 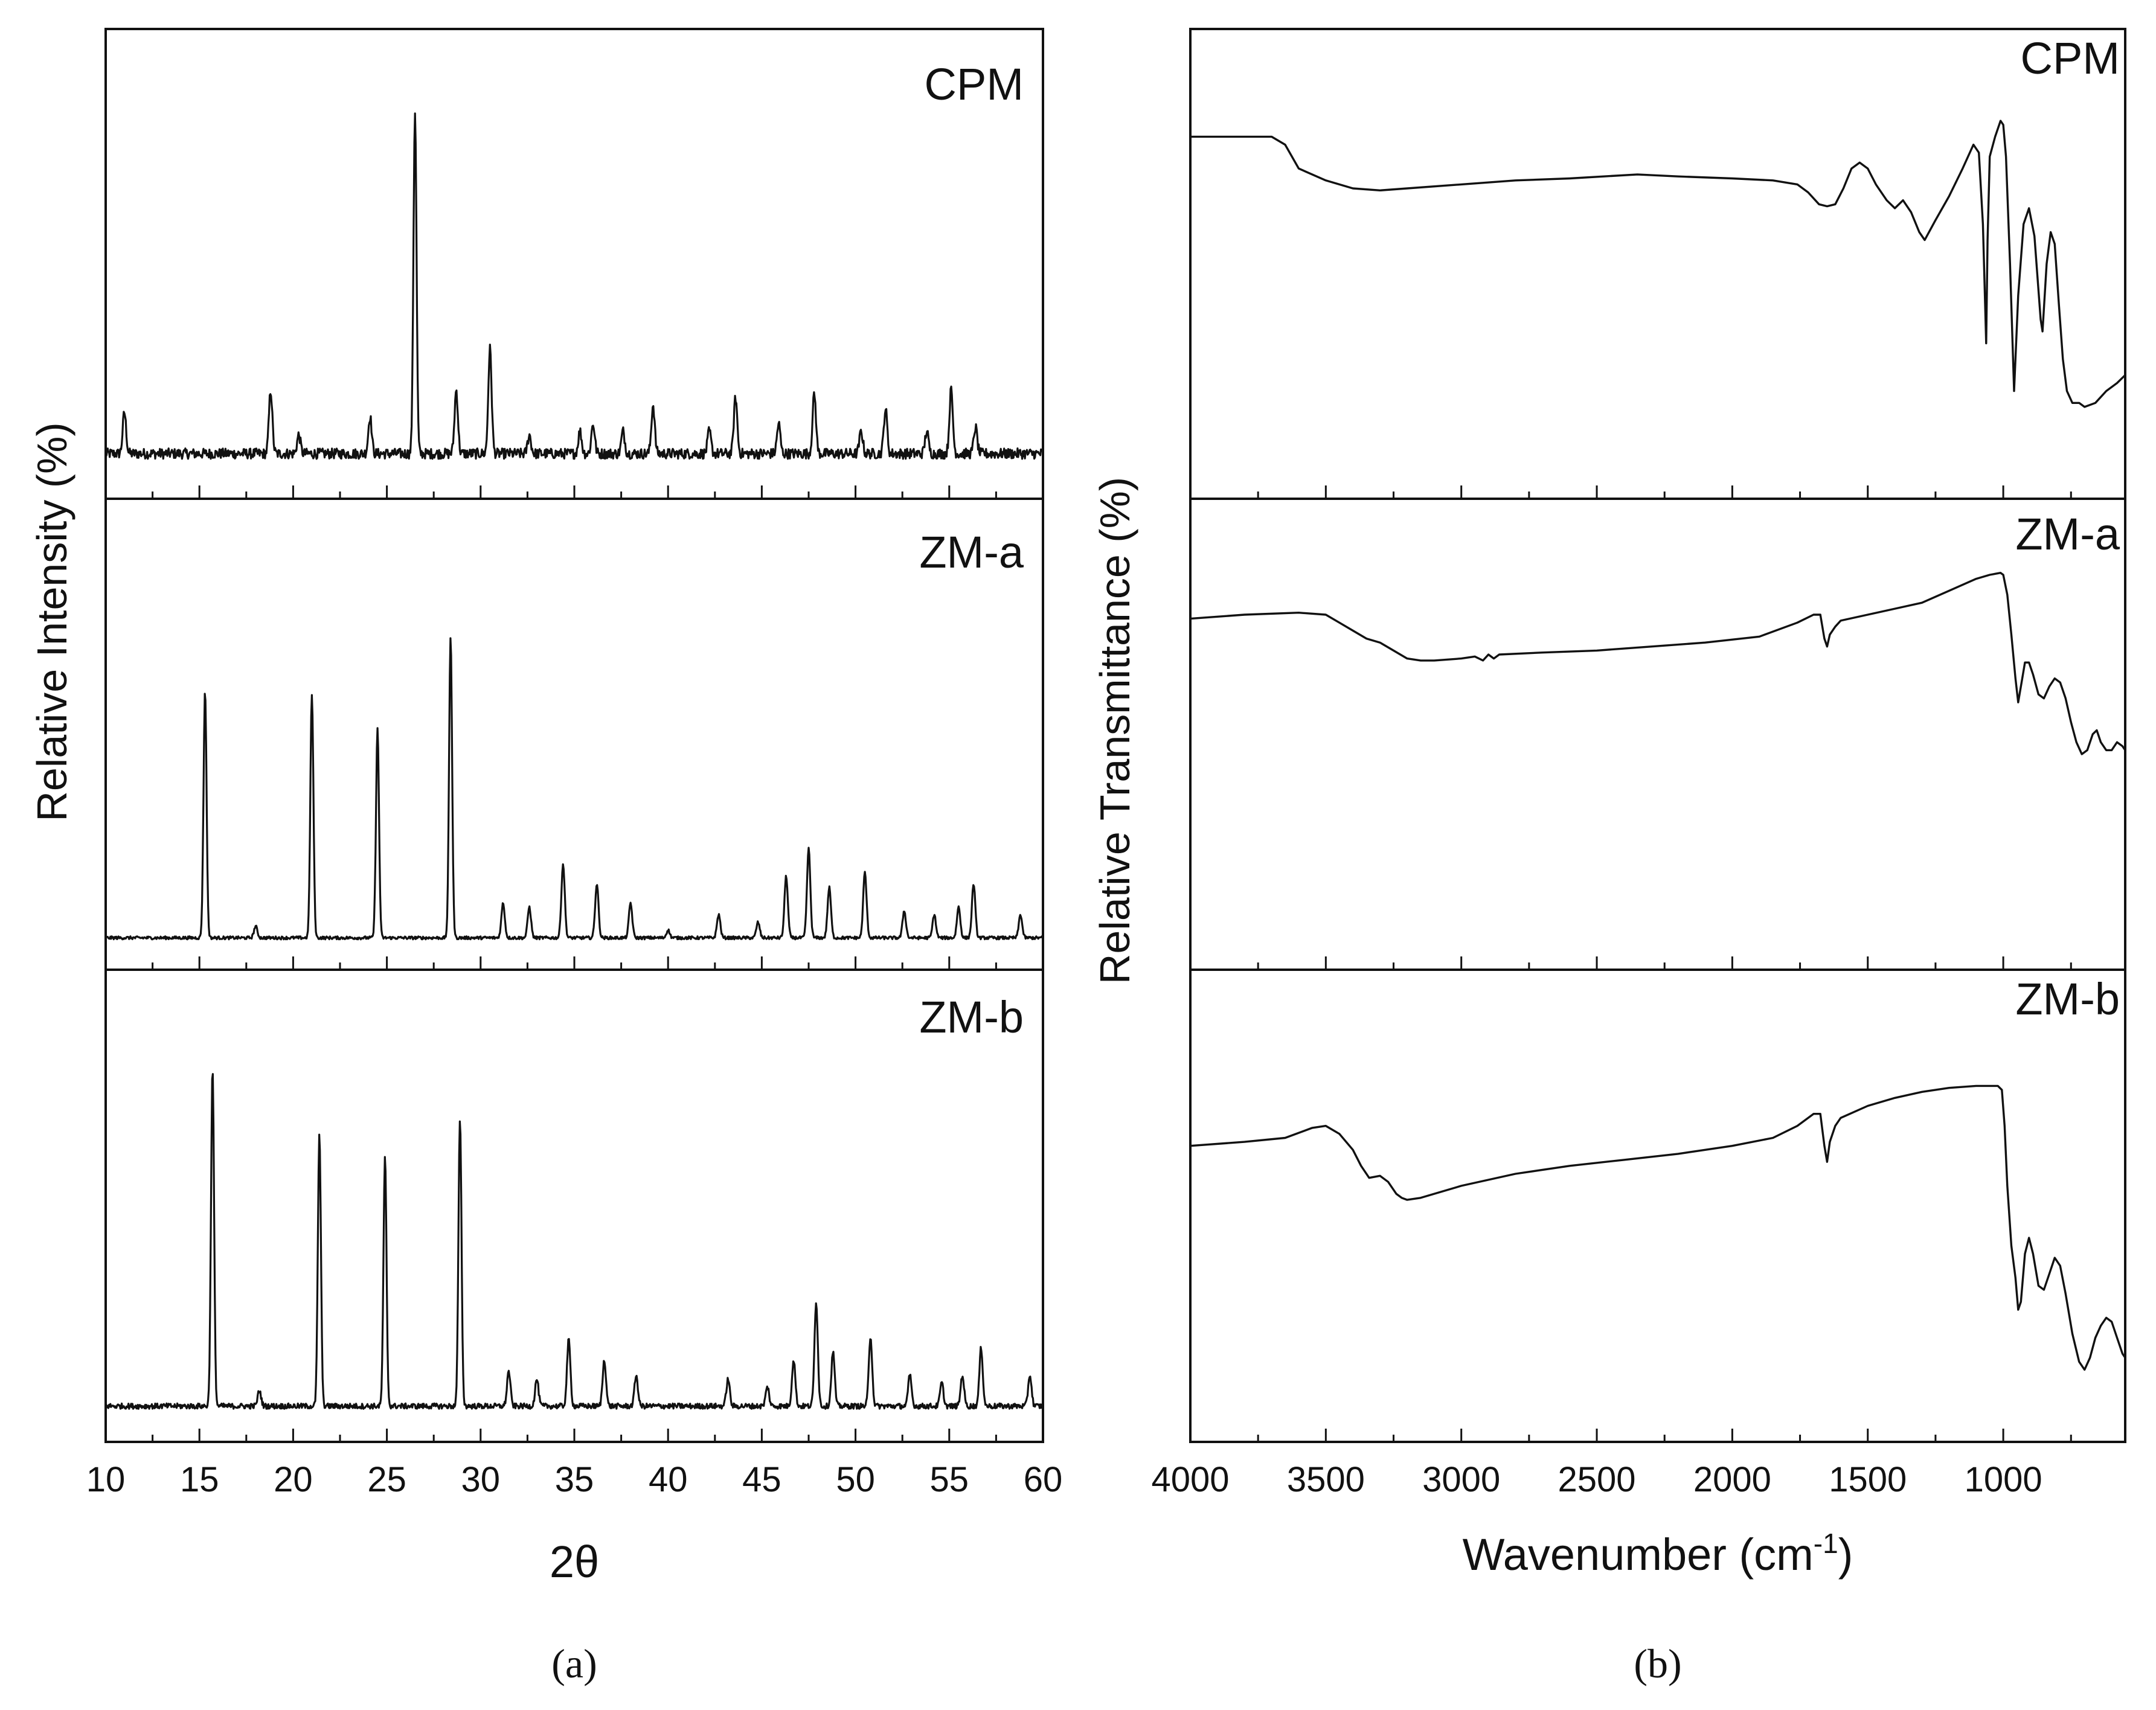 What do you see at coordinates (974, 84) in the screenshot?
I see `xrd-series-label-cpm: CPM` at bounding box center [974, 84].